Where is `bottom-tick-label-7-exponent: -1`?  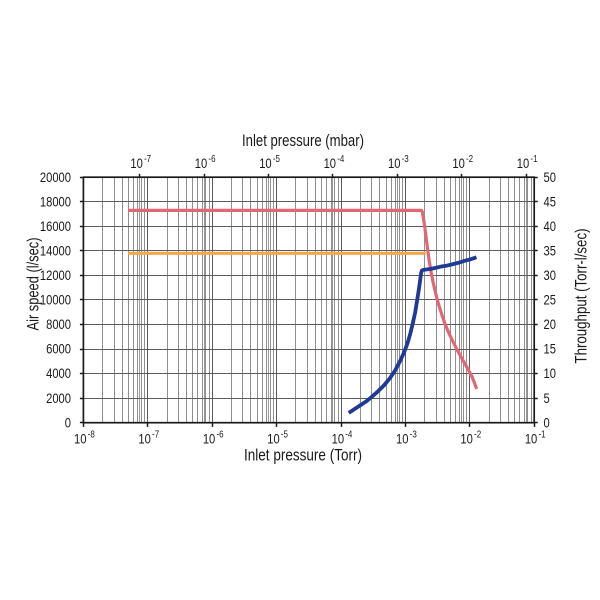 bottom-tick-label-7-exponent: -1 is located at coordinates (541, 434).